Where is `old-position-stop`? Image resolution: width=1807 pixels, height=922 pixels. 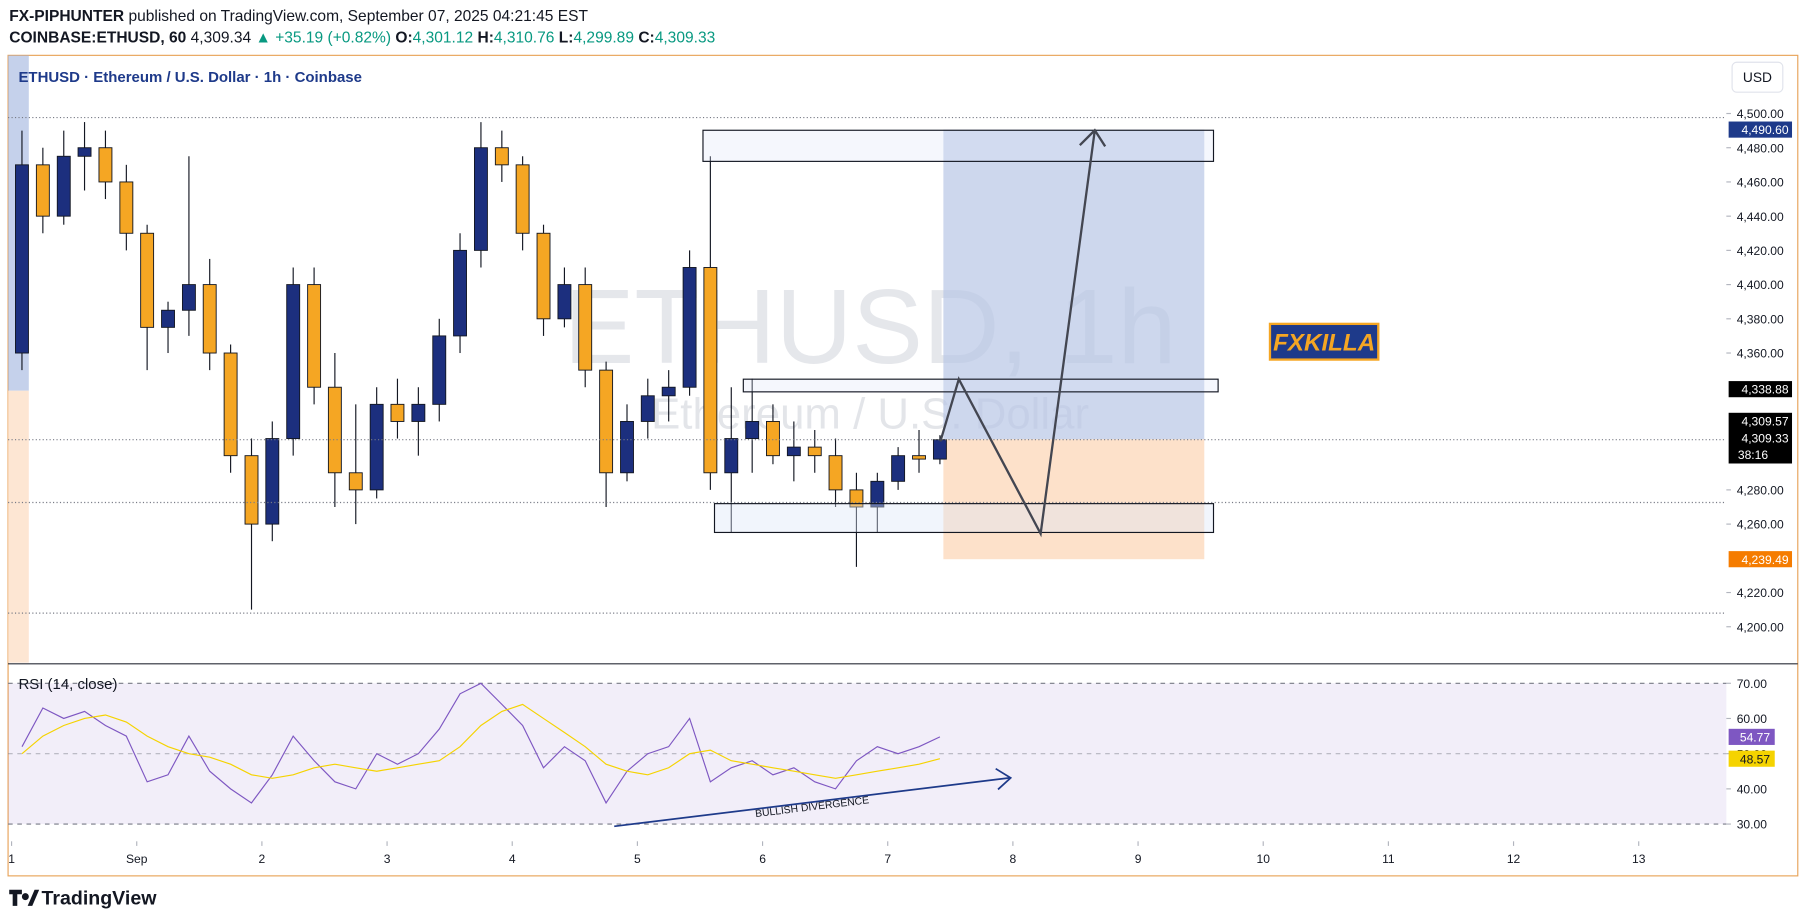 old-position-stop is located at coordinates (18, 526).